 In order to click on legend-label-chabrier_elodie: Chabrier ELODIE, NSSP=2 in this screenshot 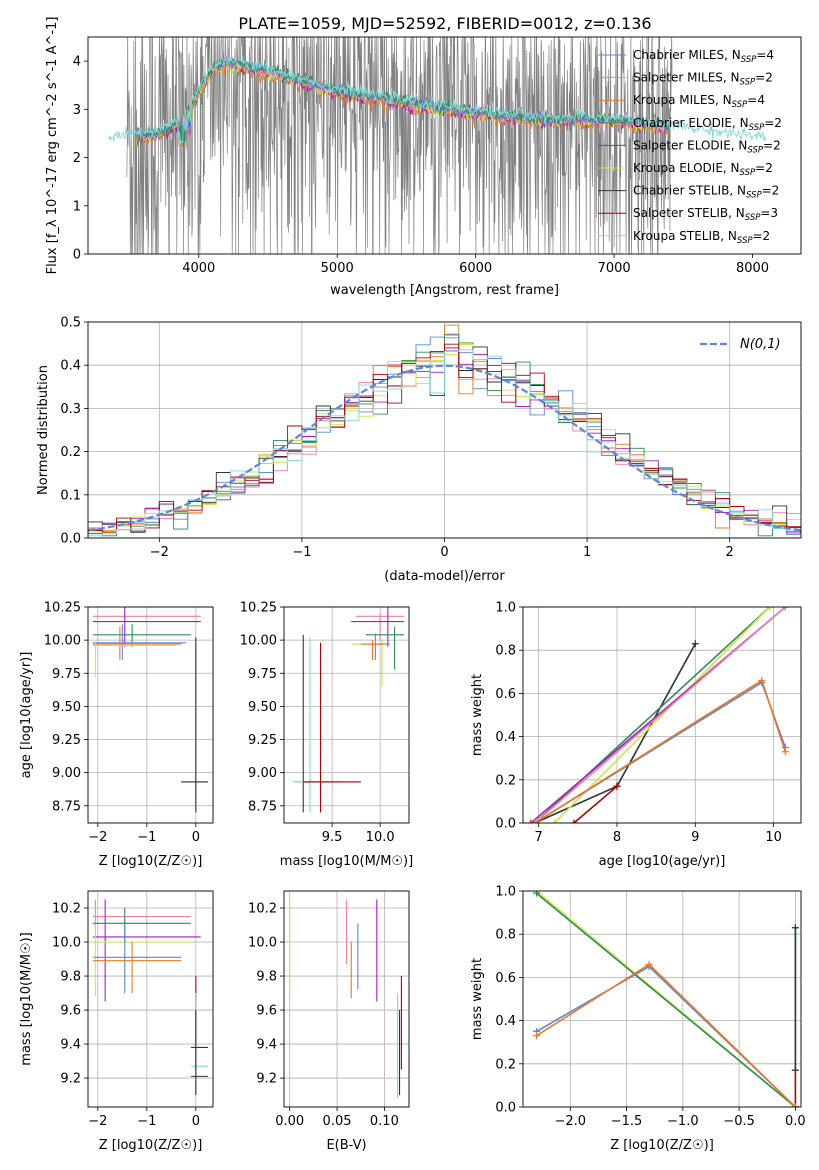, I will do `click(707, 124)`.